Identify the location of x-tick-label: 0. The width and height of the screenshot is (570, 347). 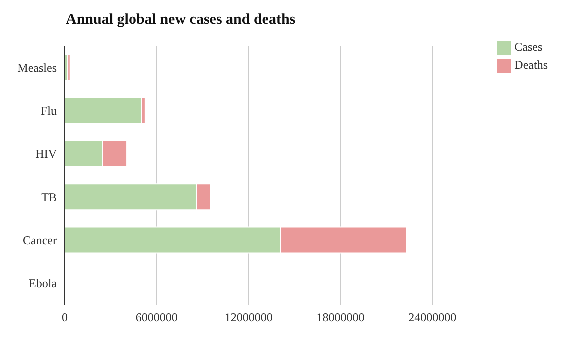
(65, 317).